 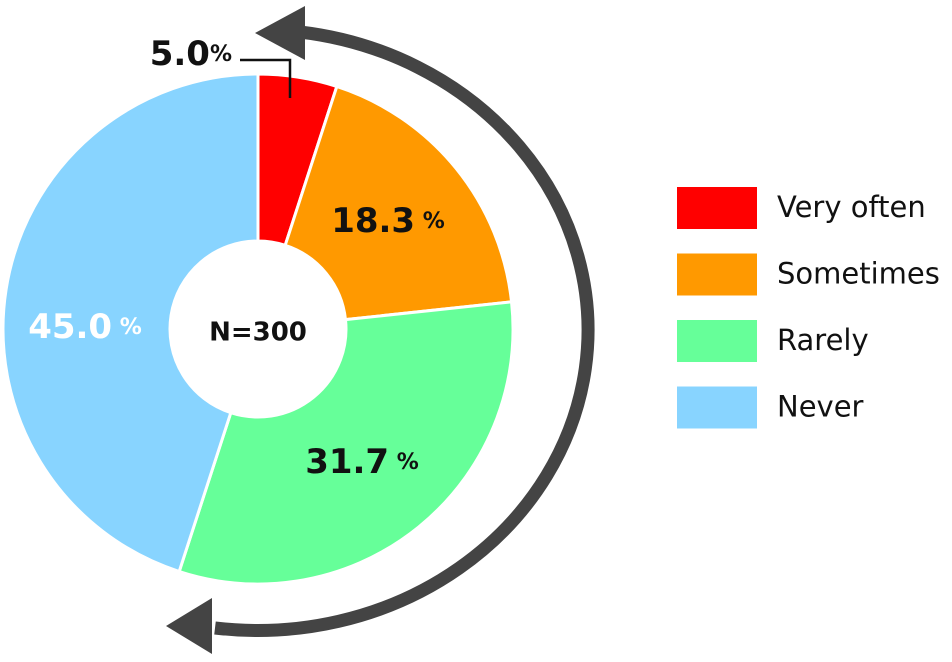 I want to click on legend-label: Rarely, so click(x=823, y=340).